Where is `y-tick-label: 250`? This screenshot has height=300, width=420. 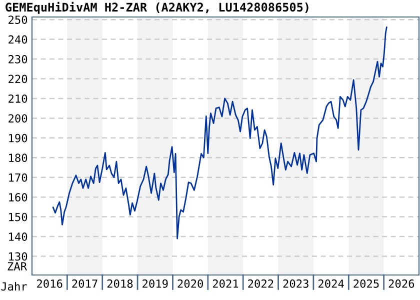
y-tick-label: 250 is located at coordinates (18, 20).